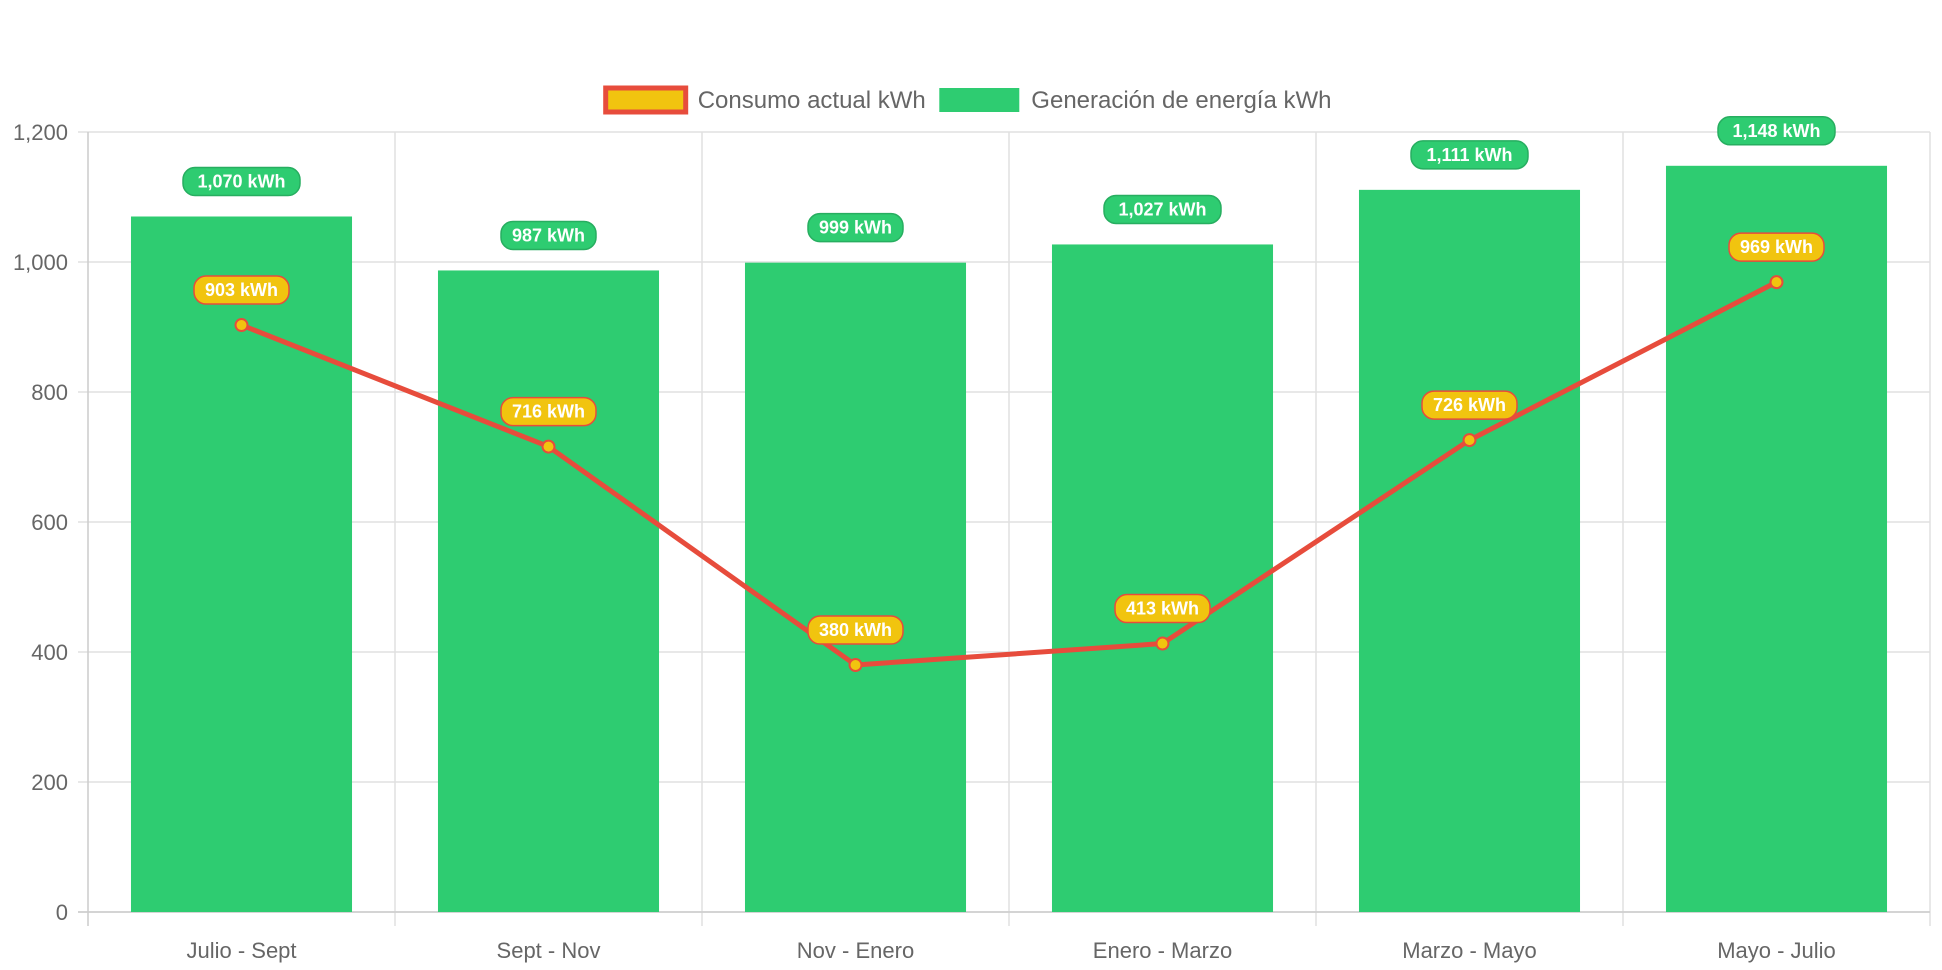  What do you see at coordinates (49, 782) in the screenshot?
I see `y-tick-label: 200` at bounding box center [49, 782].